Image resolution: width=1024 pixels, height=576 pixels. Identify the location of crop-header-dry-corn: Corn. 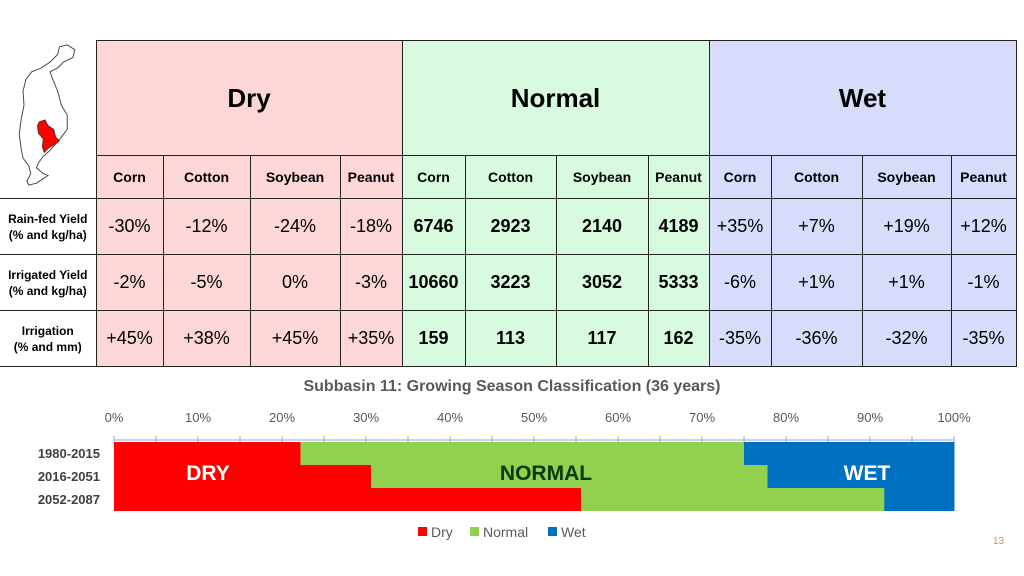
(129, 177).